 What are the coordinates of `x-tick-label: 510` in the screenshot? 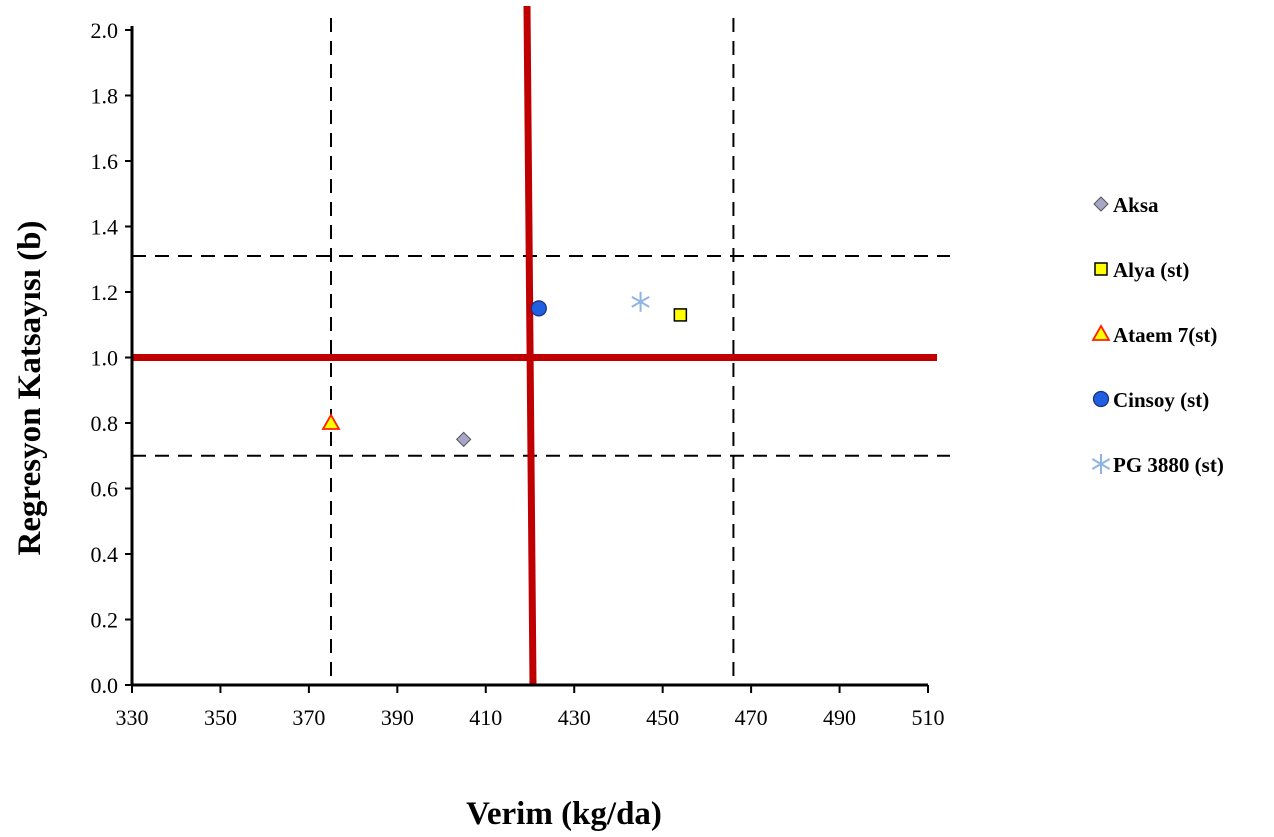 It's located at (928, 717).